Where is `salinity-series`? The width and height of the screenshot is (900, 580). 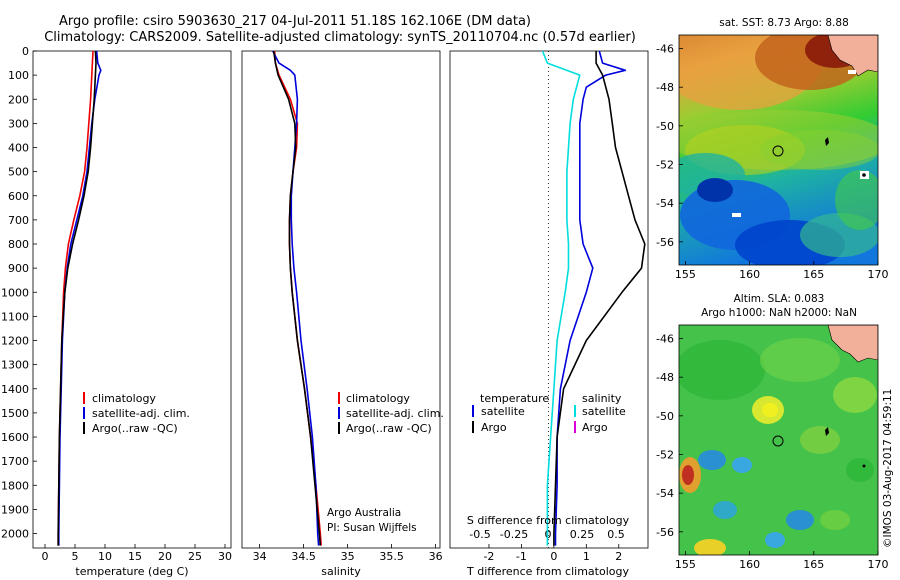
salinity-series is located at coordinates (297, 298).